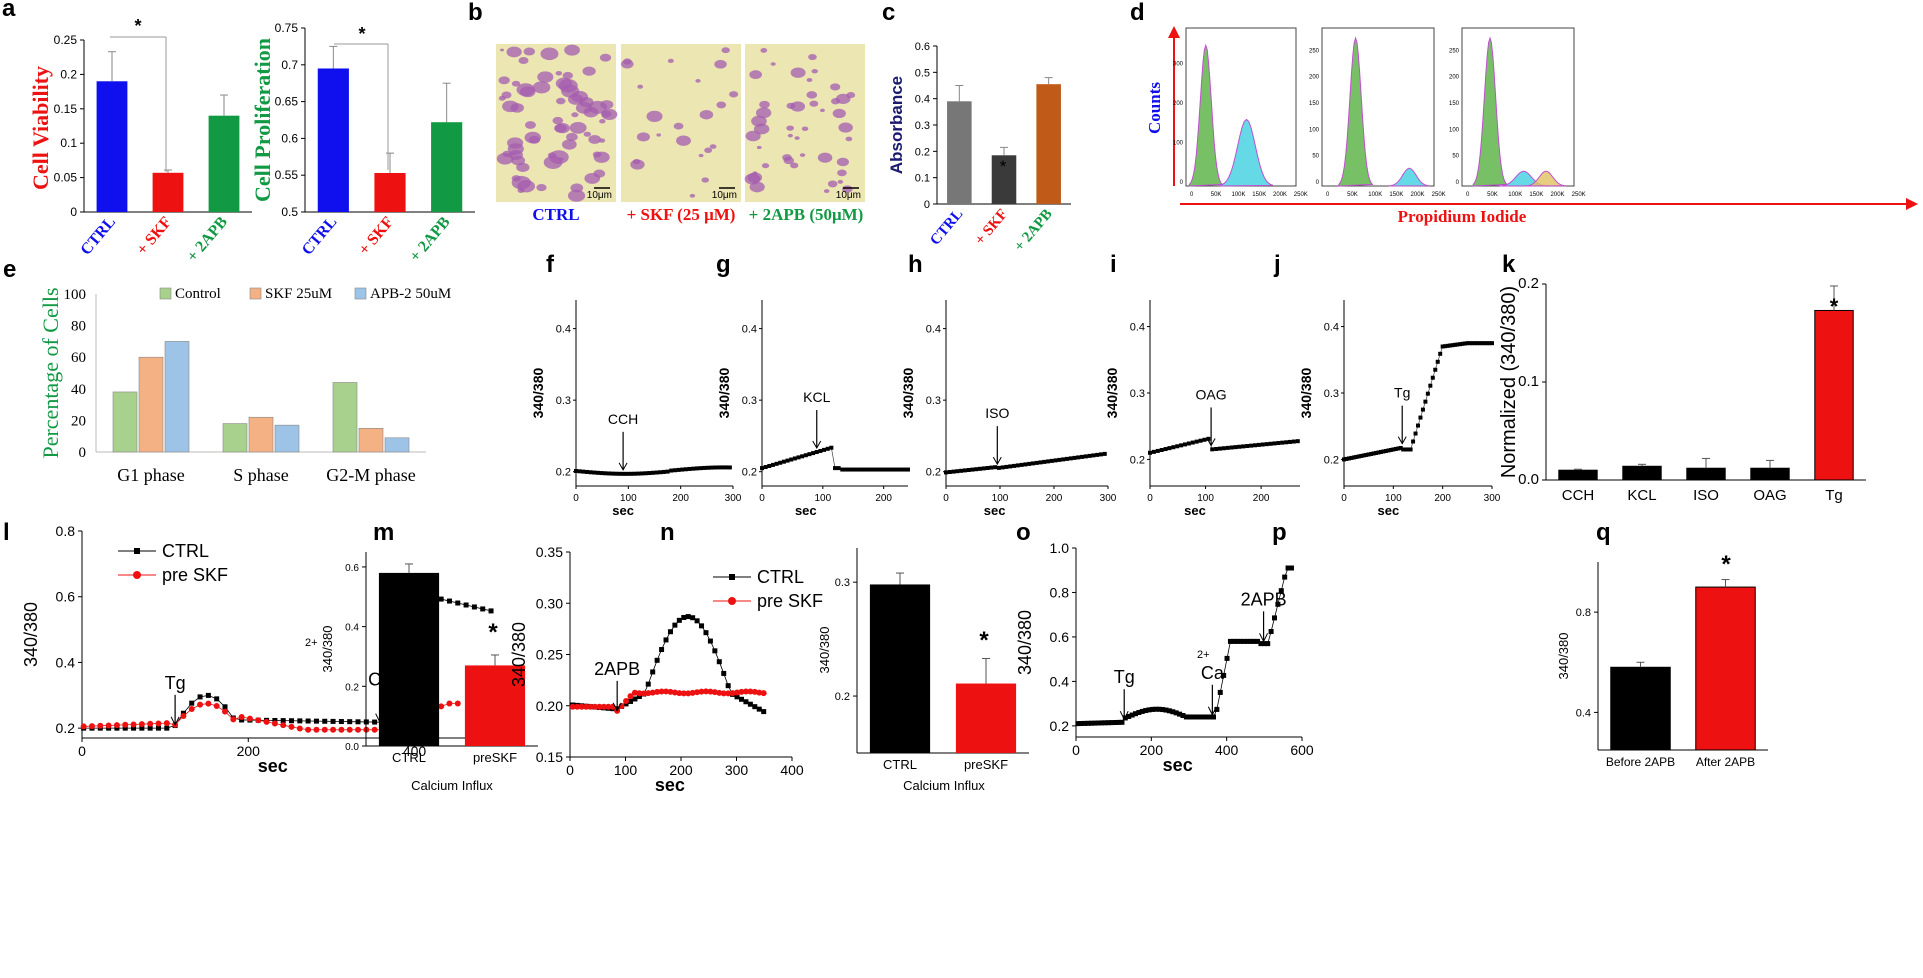  I want to click on panel-letter-j: j, so click(1277, 264).